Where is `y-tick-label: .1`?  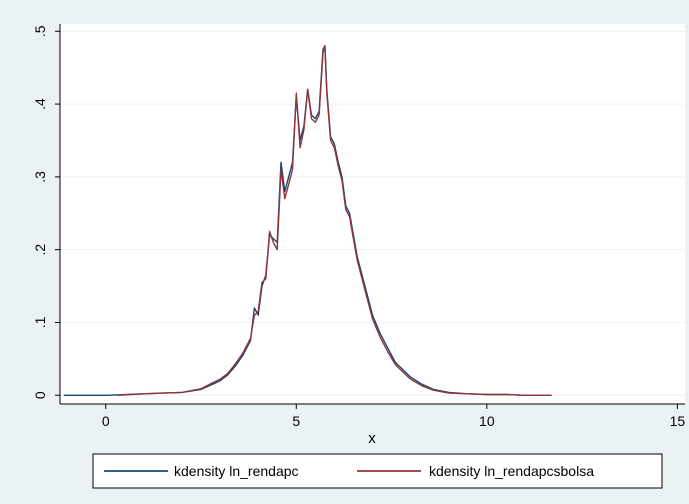 y-tick-label: .1 is located at coordinates (40, 322).